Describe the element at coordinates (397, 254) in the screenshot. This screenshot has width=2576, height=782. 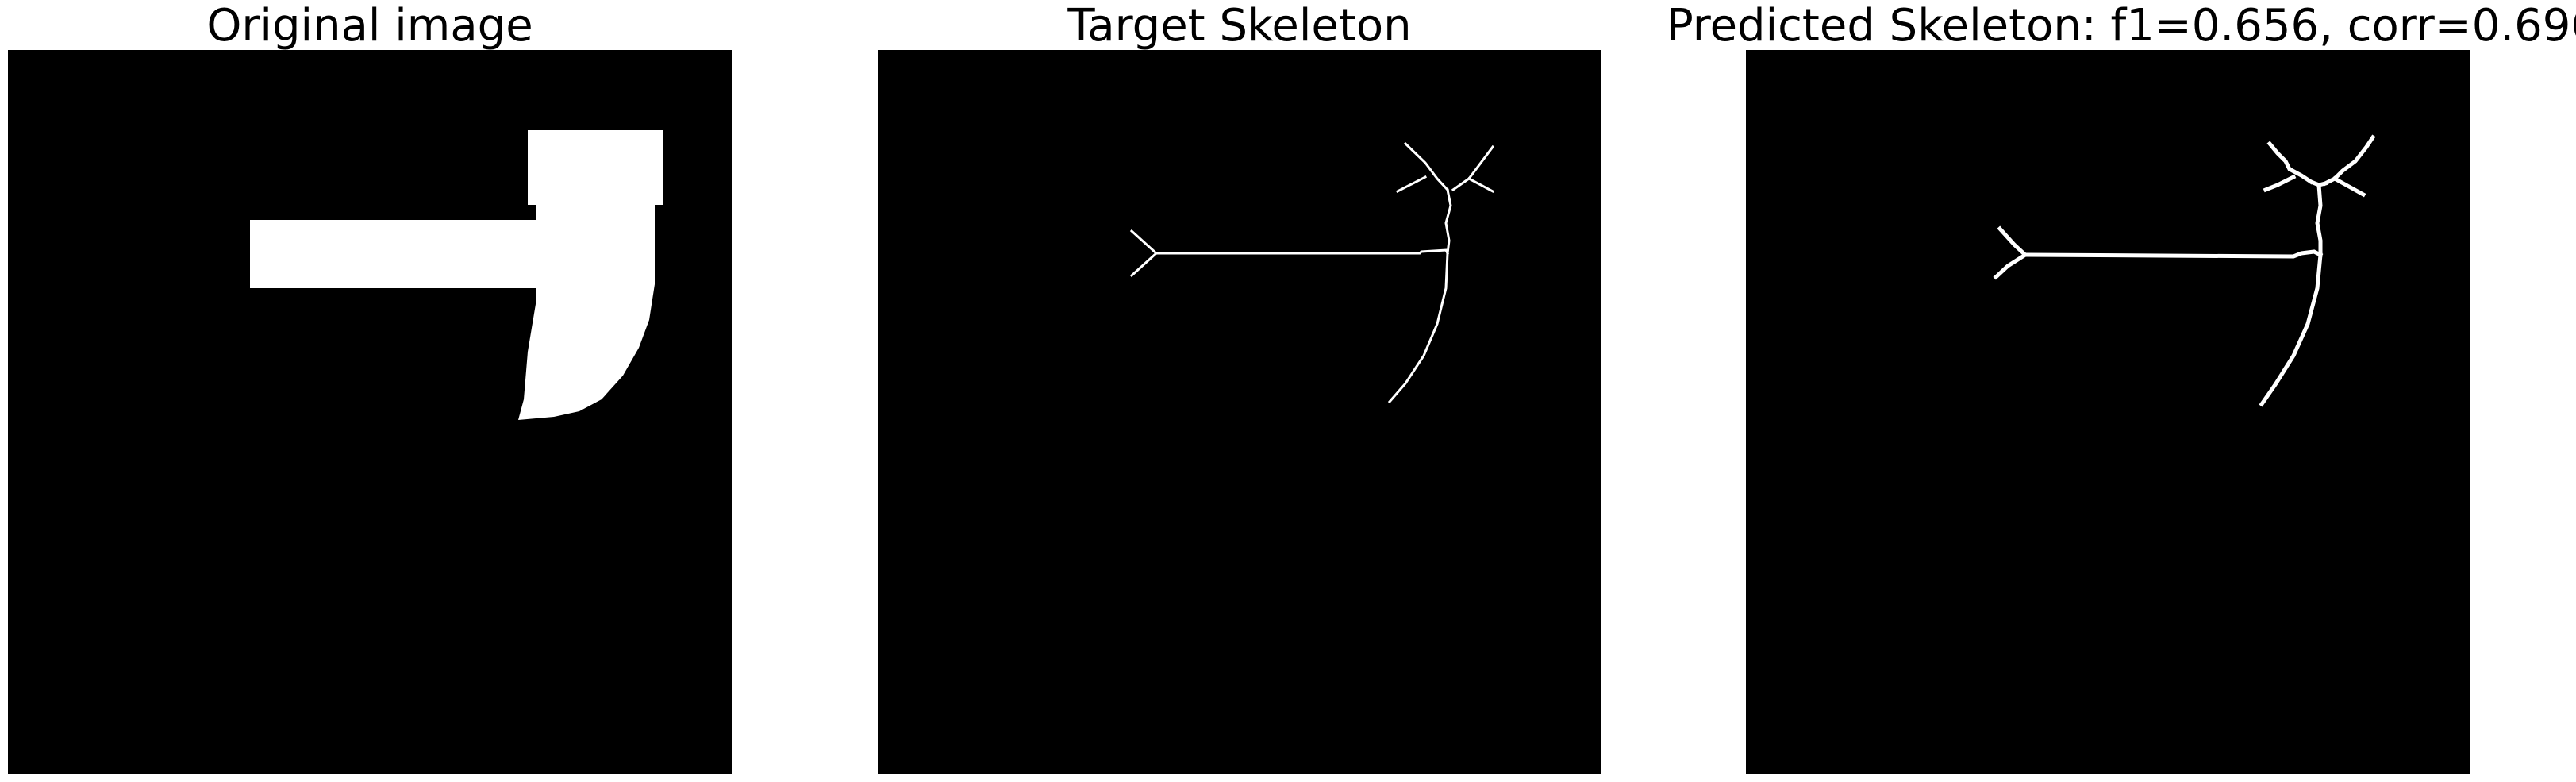
I see `horizontal-bar` at that location.